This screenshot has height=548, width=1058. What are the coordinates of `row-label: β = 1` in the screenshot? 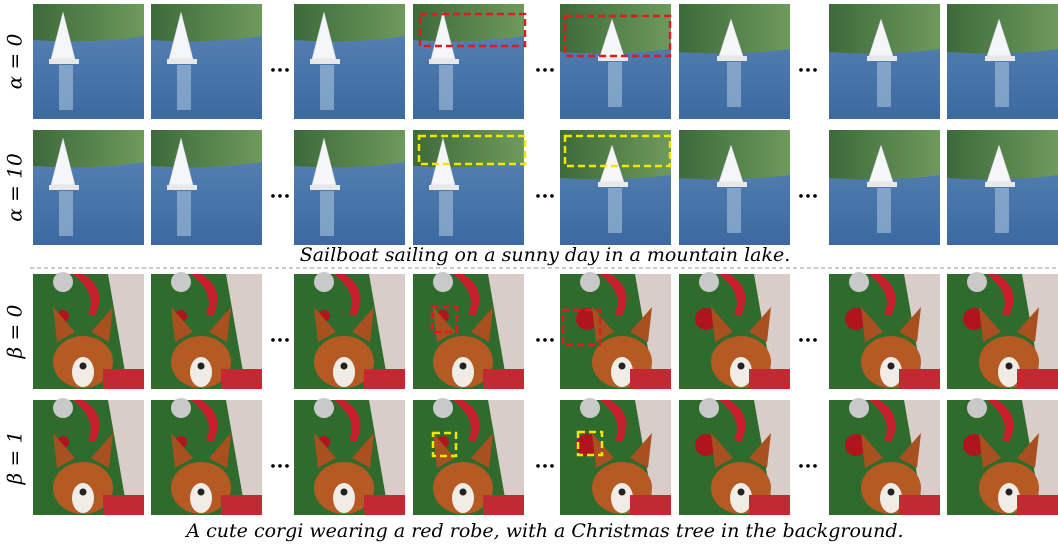 It's located at (15, 458).